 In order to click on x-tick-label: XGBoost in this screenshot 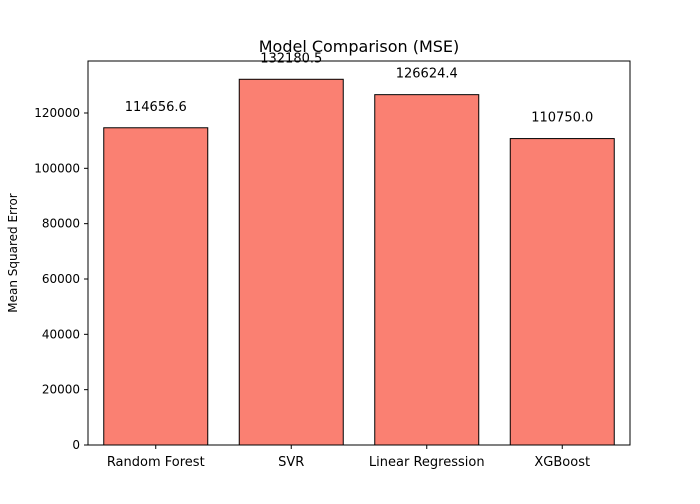, I will do `click(562, 462)`.